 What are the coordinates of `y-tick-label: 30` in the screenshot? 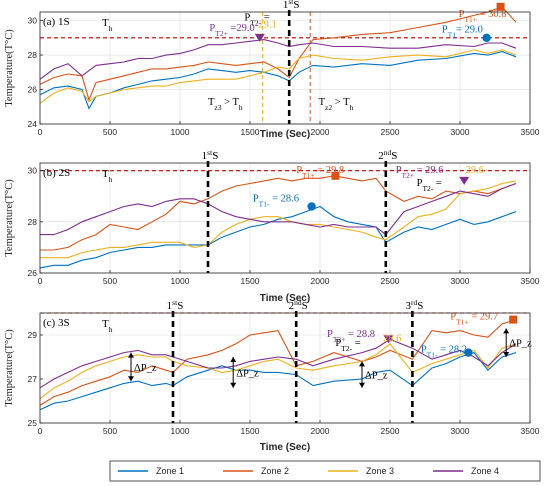 It's located at (33, 21).